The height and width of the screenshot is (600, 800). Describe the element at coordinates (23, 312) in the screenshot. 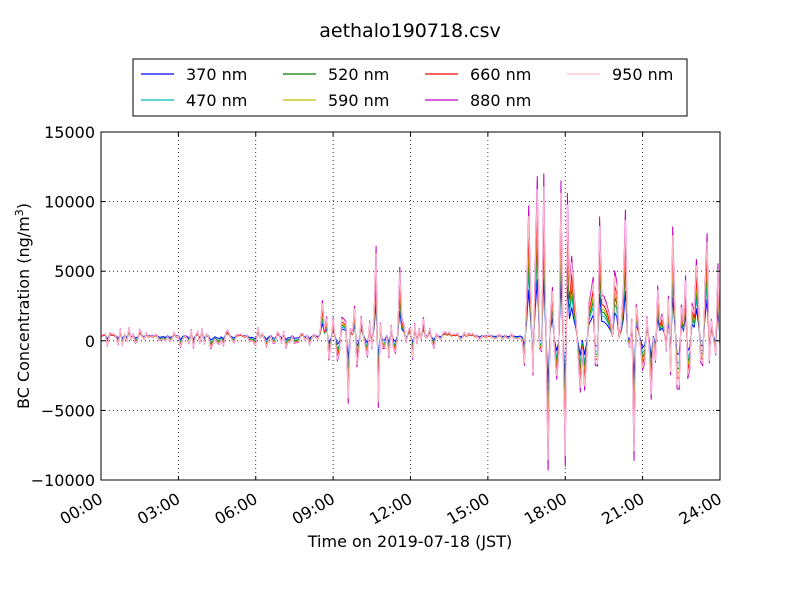

I see `y-axis-label-text: BC Concentration (ng/m` at that location.